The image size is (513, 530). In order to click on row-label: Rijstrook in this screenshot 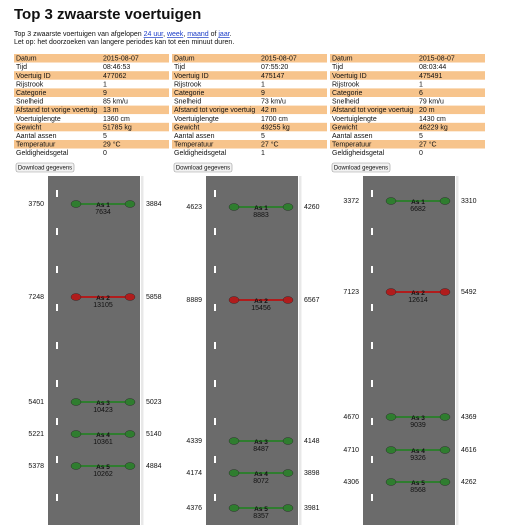, I will do `click(346, 84)`.